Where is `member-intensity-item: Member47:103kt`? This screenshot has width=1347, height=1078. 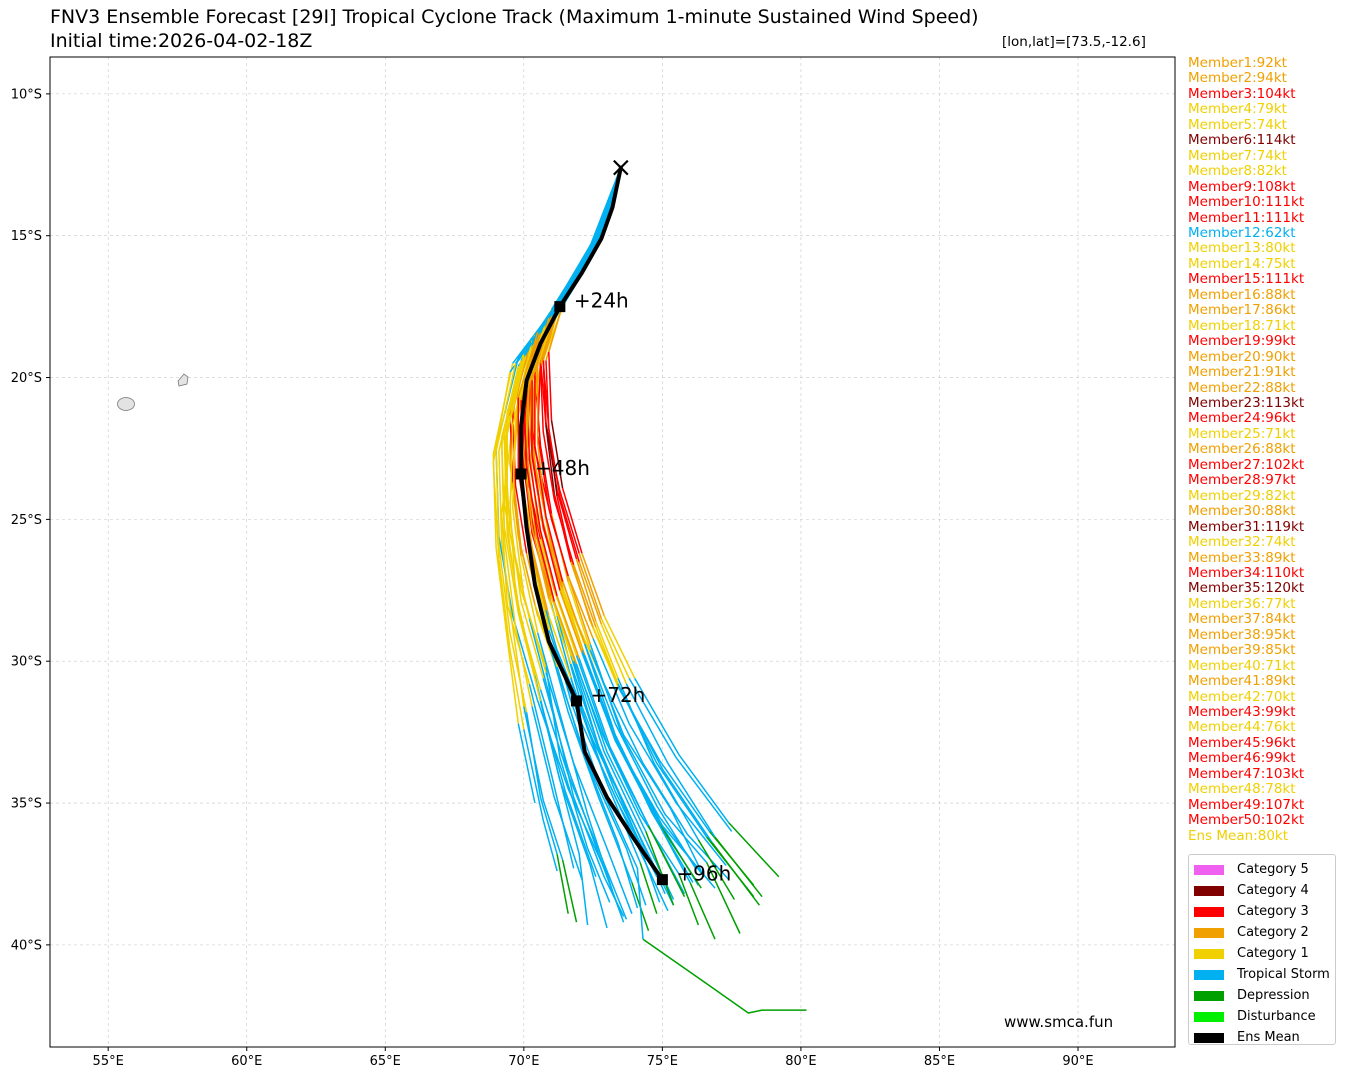
member-intensity-item: Member47:103kt is located at coordinates (1246, 773).